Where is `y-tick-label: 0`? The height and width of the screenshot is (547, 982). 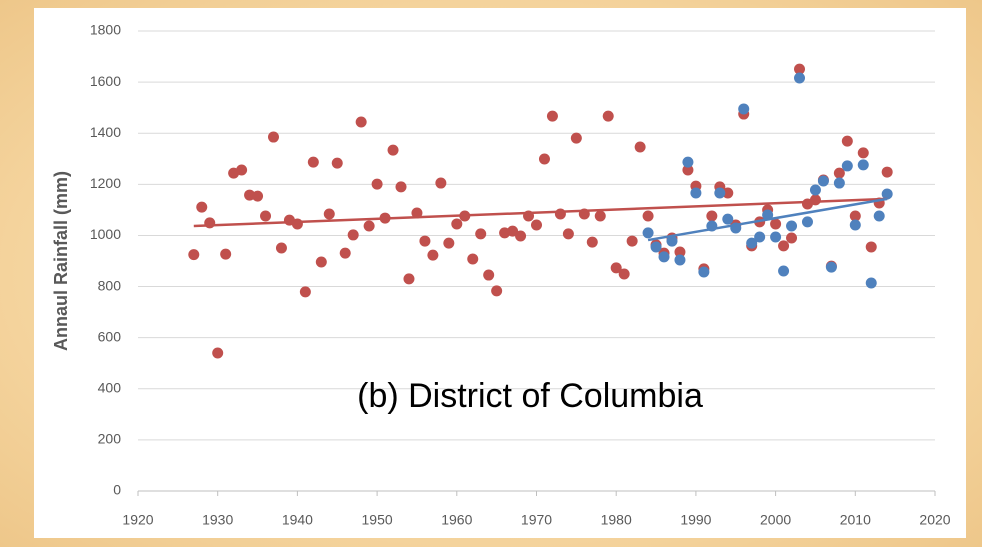
y-tick-label: 0 is located at coordinates (117, 490).